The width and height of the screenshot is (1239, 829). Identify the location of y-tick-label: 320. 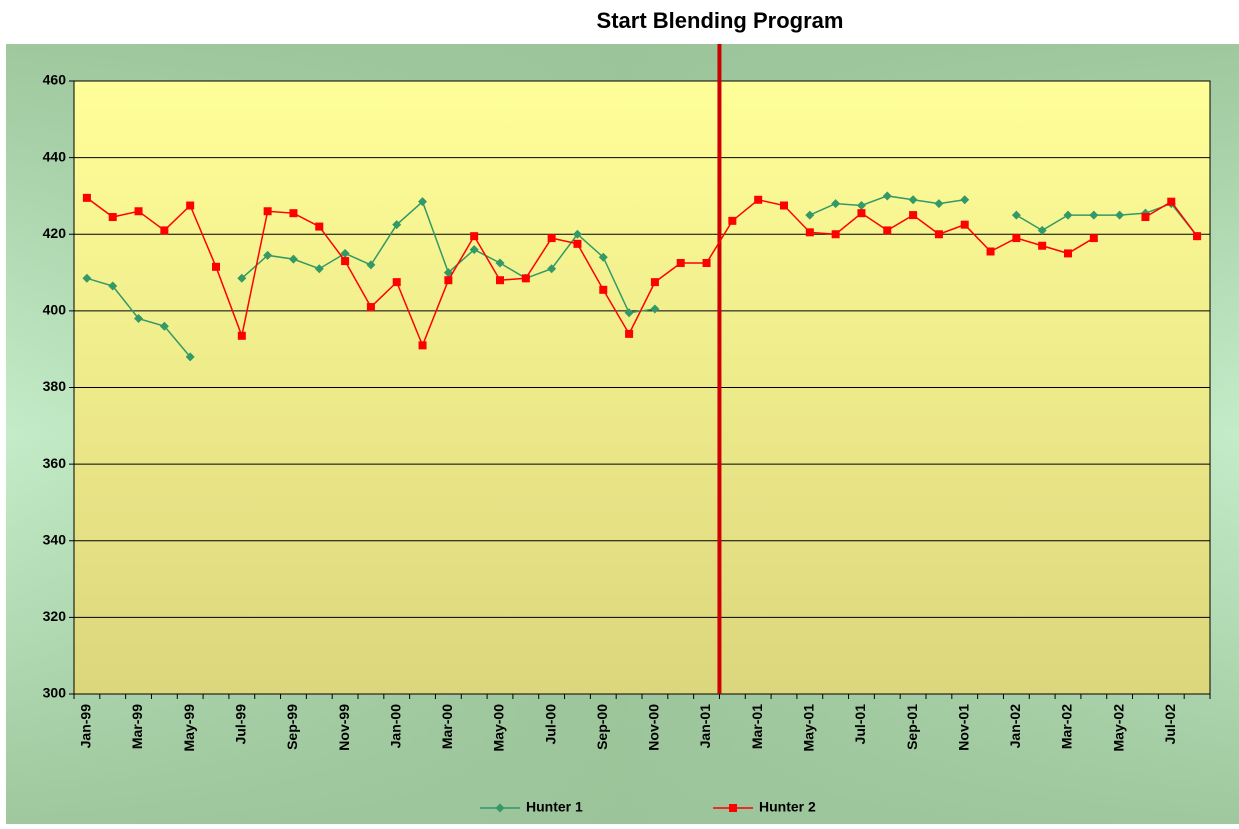
(55, 616).